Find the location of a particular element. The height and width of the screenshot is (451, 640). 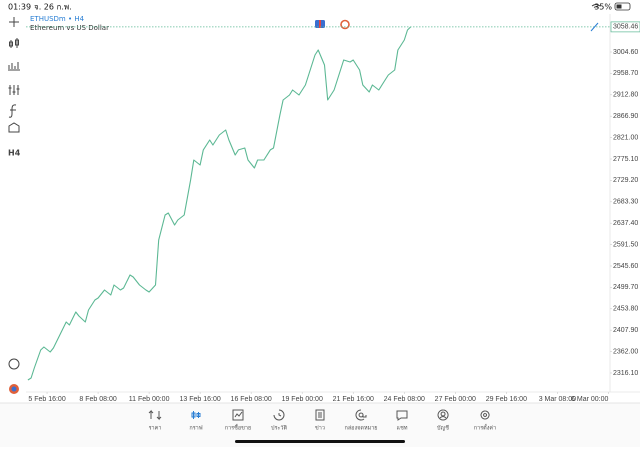

tab: การซื้อขาย is located at coordinates (238, 420).